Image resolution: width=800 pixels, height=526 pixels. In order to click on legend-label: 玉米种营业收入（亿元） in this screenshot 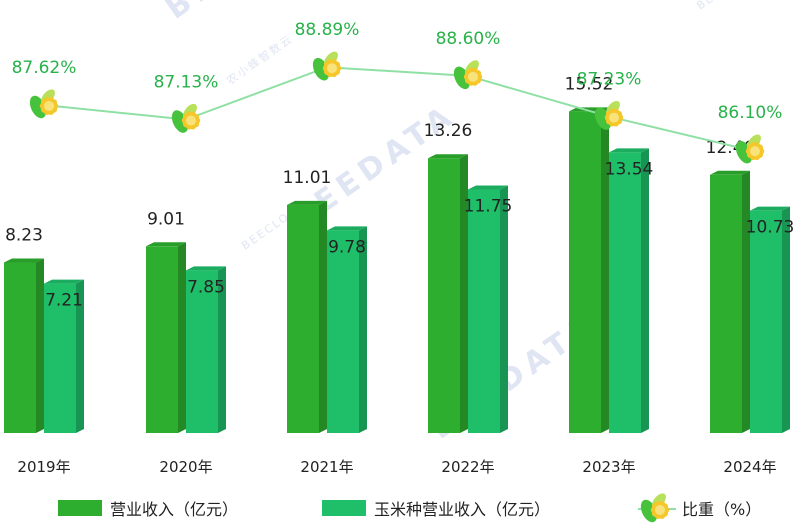, I will do `click(462, 509)`.